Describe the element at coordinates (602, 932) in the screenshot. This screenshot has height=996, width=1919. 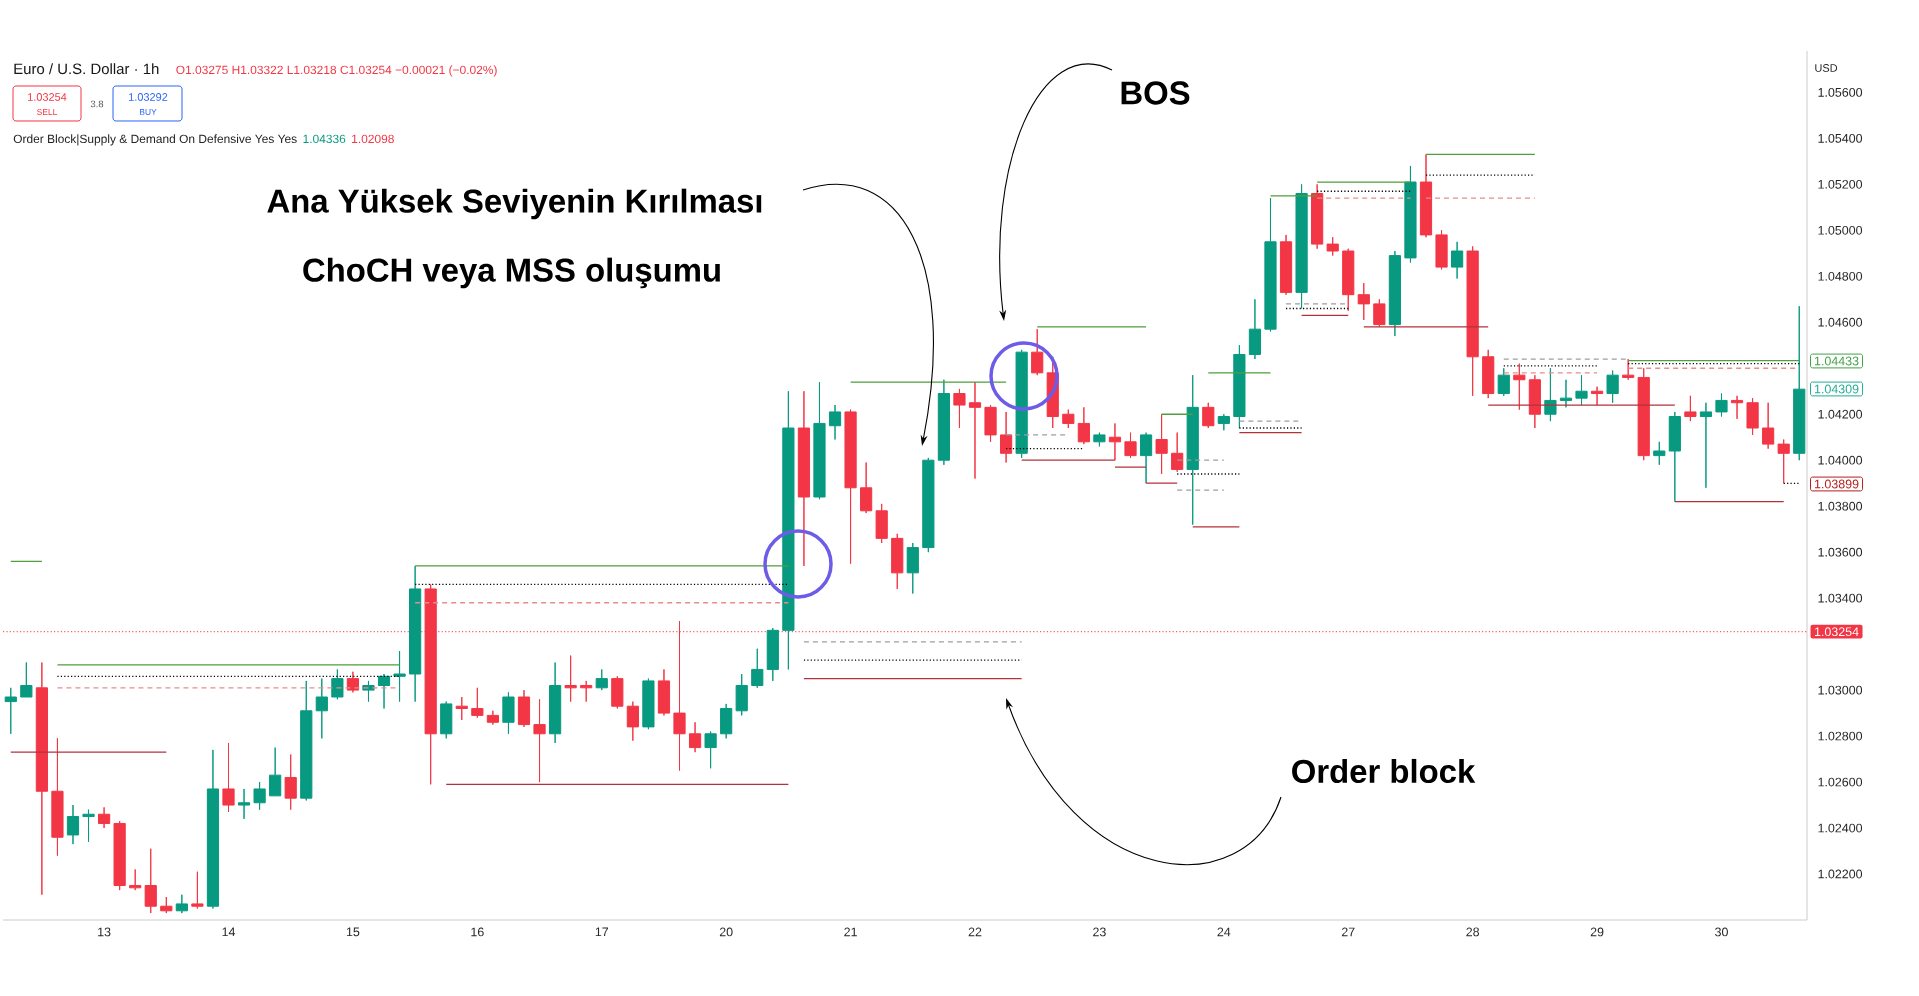
I see `x-tick-label: 17` at that location.